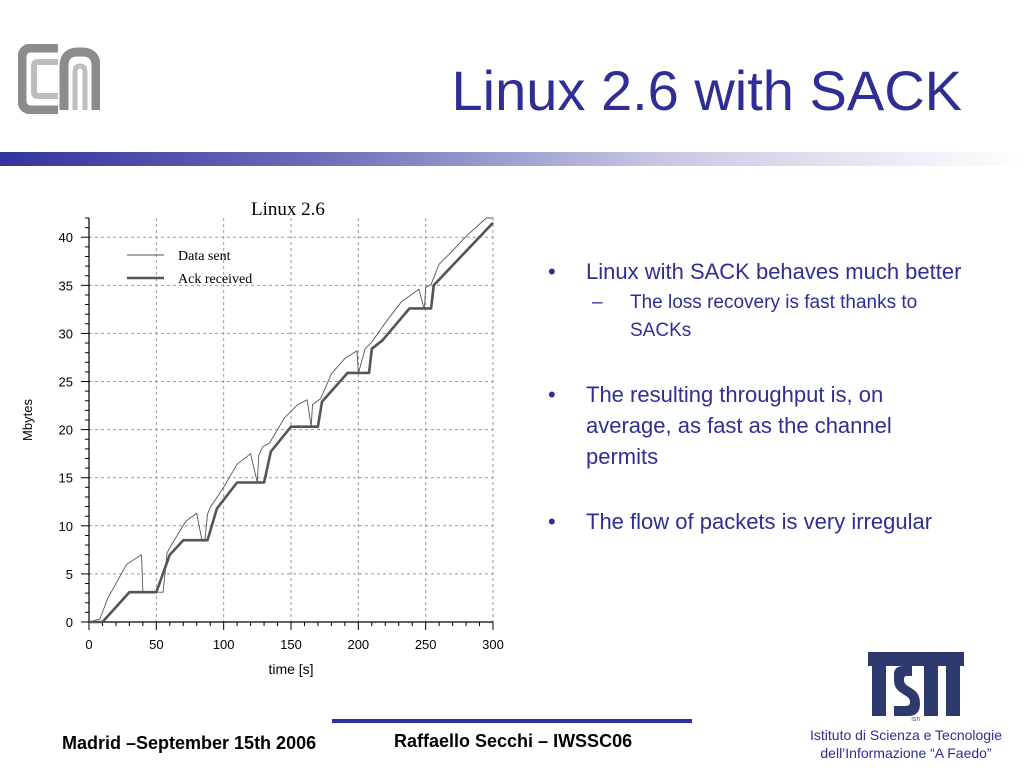 This screenshot has height=768, width=1024. What do you see at coordinates (291, 644) in the screenshot?
I see `x-tick-label: 150` at bounding box center [291, 644].